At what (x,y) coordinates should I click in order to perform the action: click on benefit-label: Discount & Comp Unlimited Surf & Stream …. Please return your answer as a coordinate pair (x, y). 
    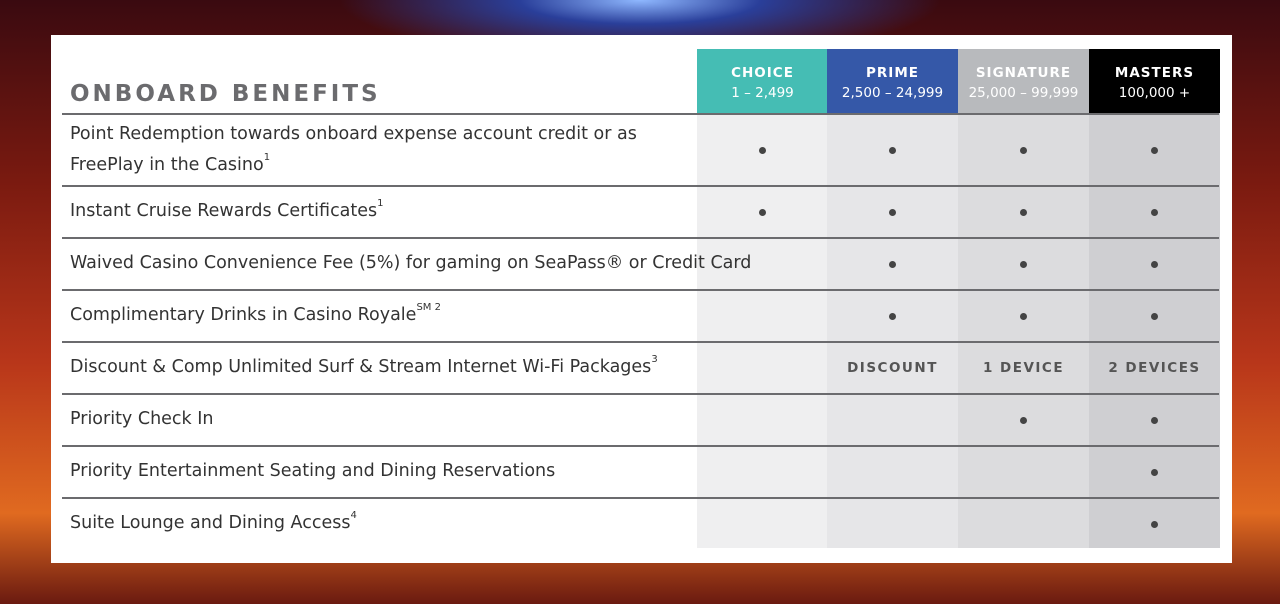
    Looking at the image, I should click on (364, 367).